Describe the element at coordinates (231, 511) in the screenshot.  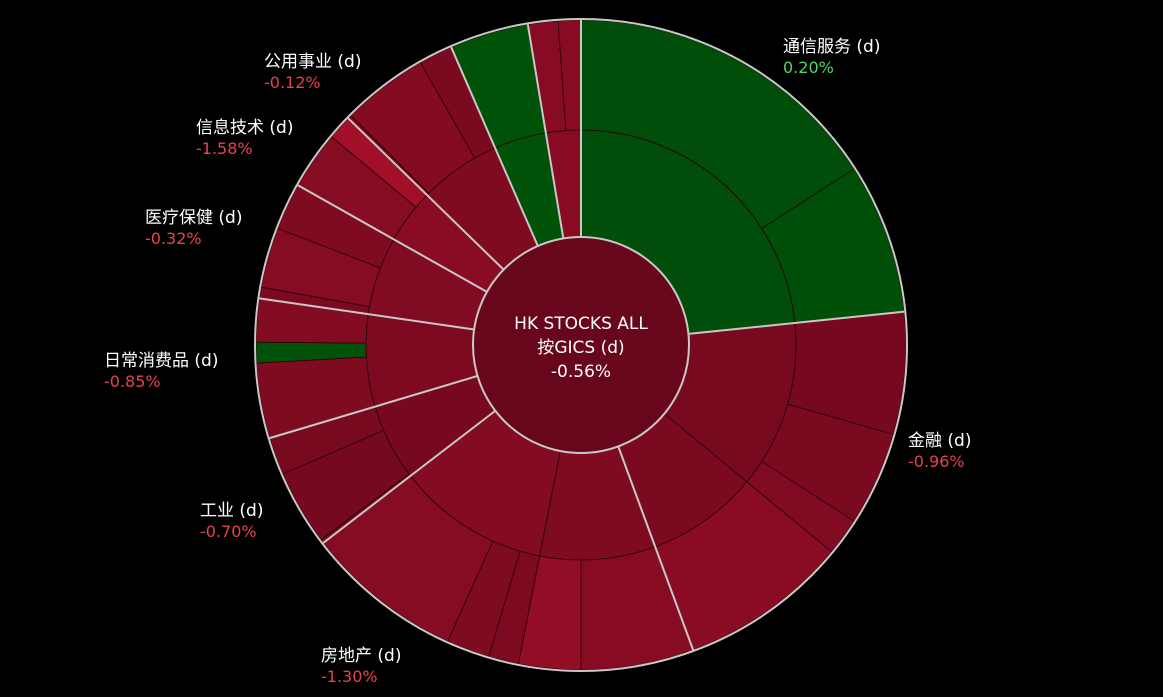
I see `sector-label-name-3: 工业 (d)` at that location.